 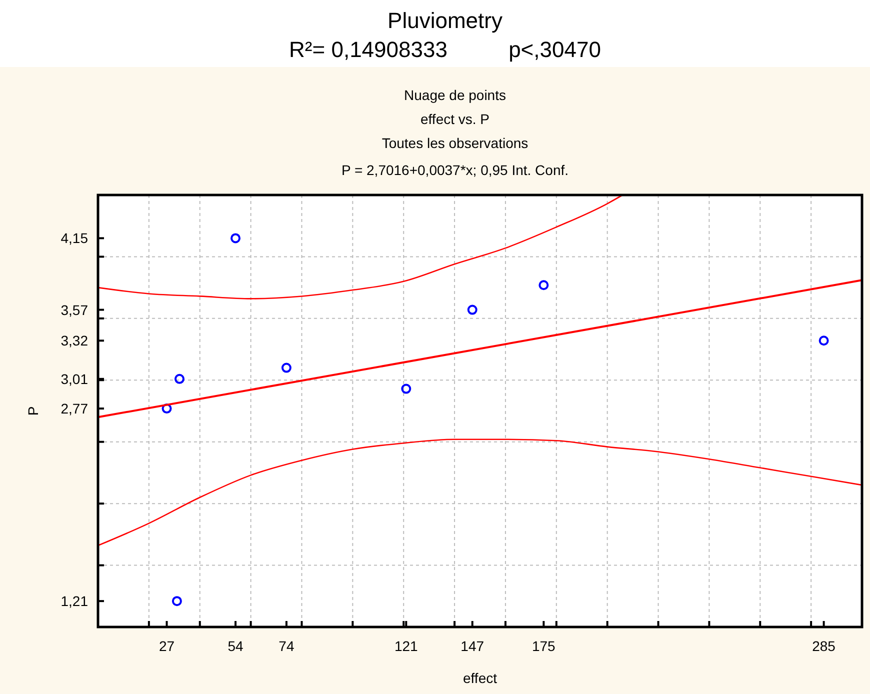 I want to click on text: effect vs. P, so click(x=455, y=119).